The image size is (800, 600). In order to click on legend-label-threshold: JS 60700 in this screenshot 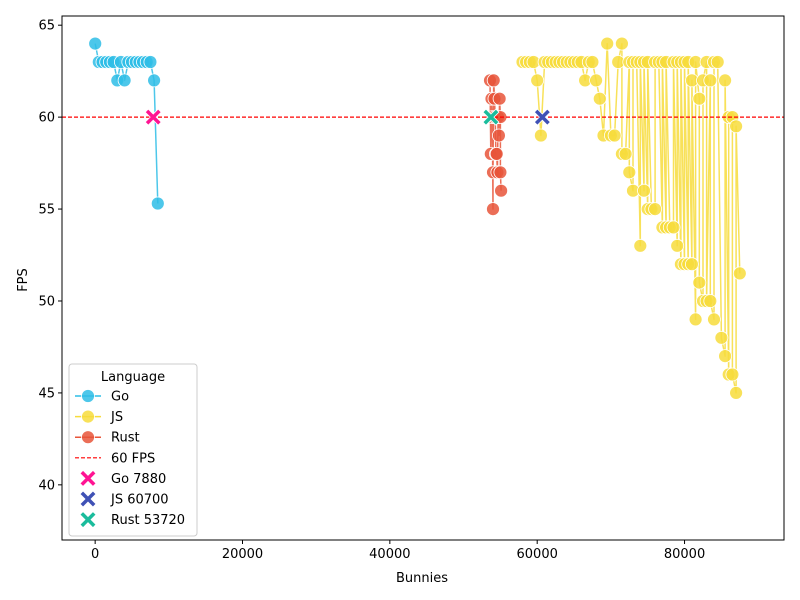, I will do `click(139, 500)`.